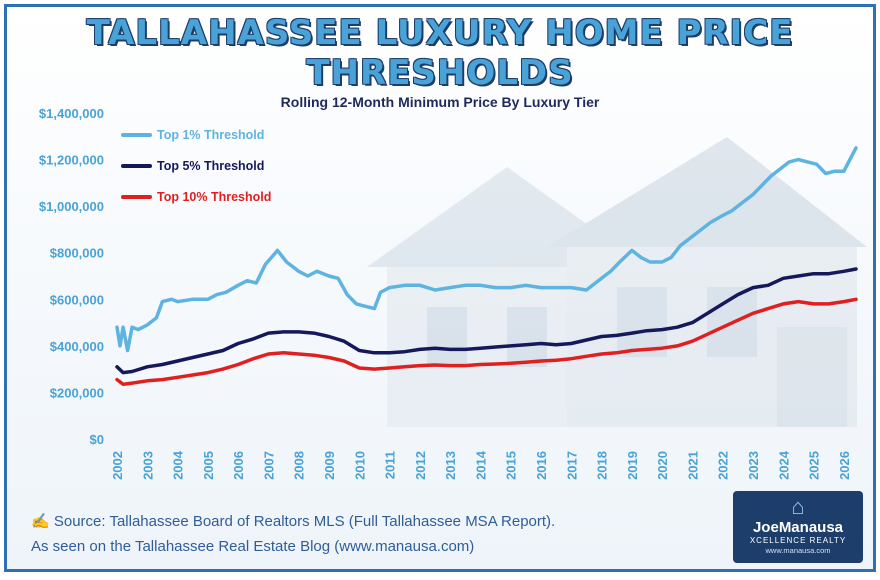 The image size is (880, 580). What do you see at coordinates (602, 465) in the screenshot?
I see `x-tick-label: 2018` at bounding box center [602, 465].